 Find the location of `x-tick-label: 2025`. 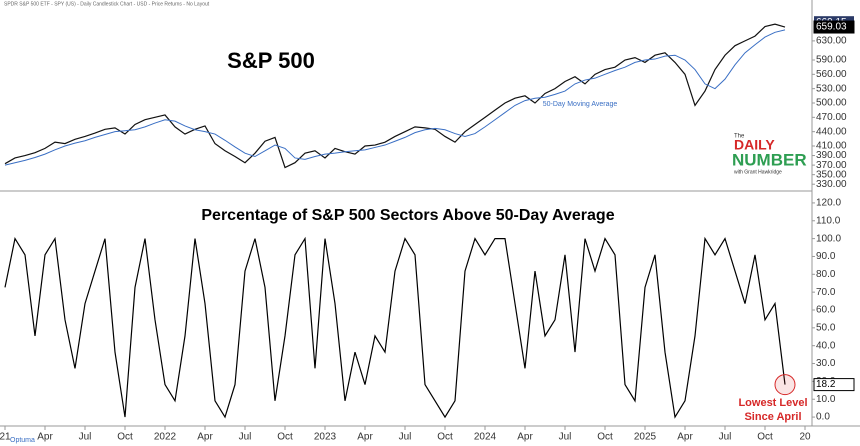

x-tick-label: 2025 is located at coordinates (645, 437).